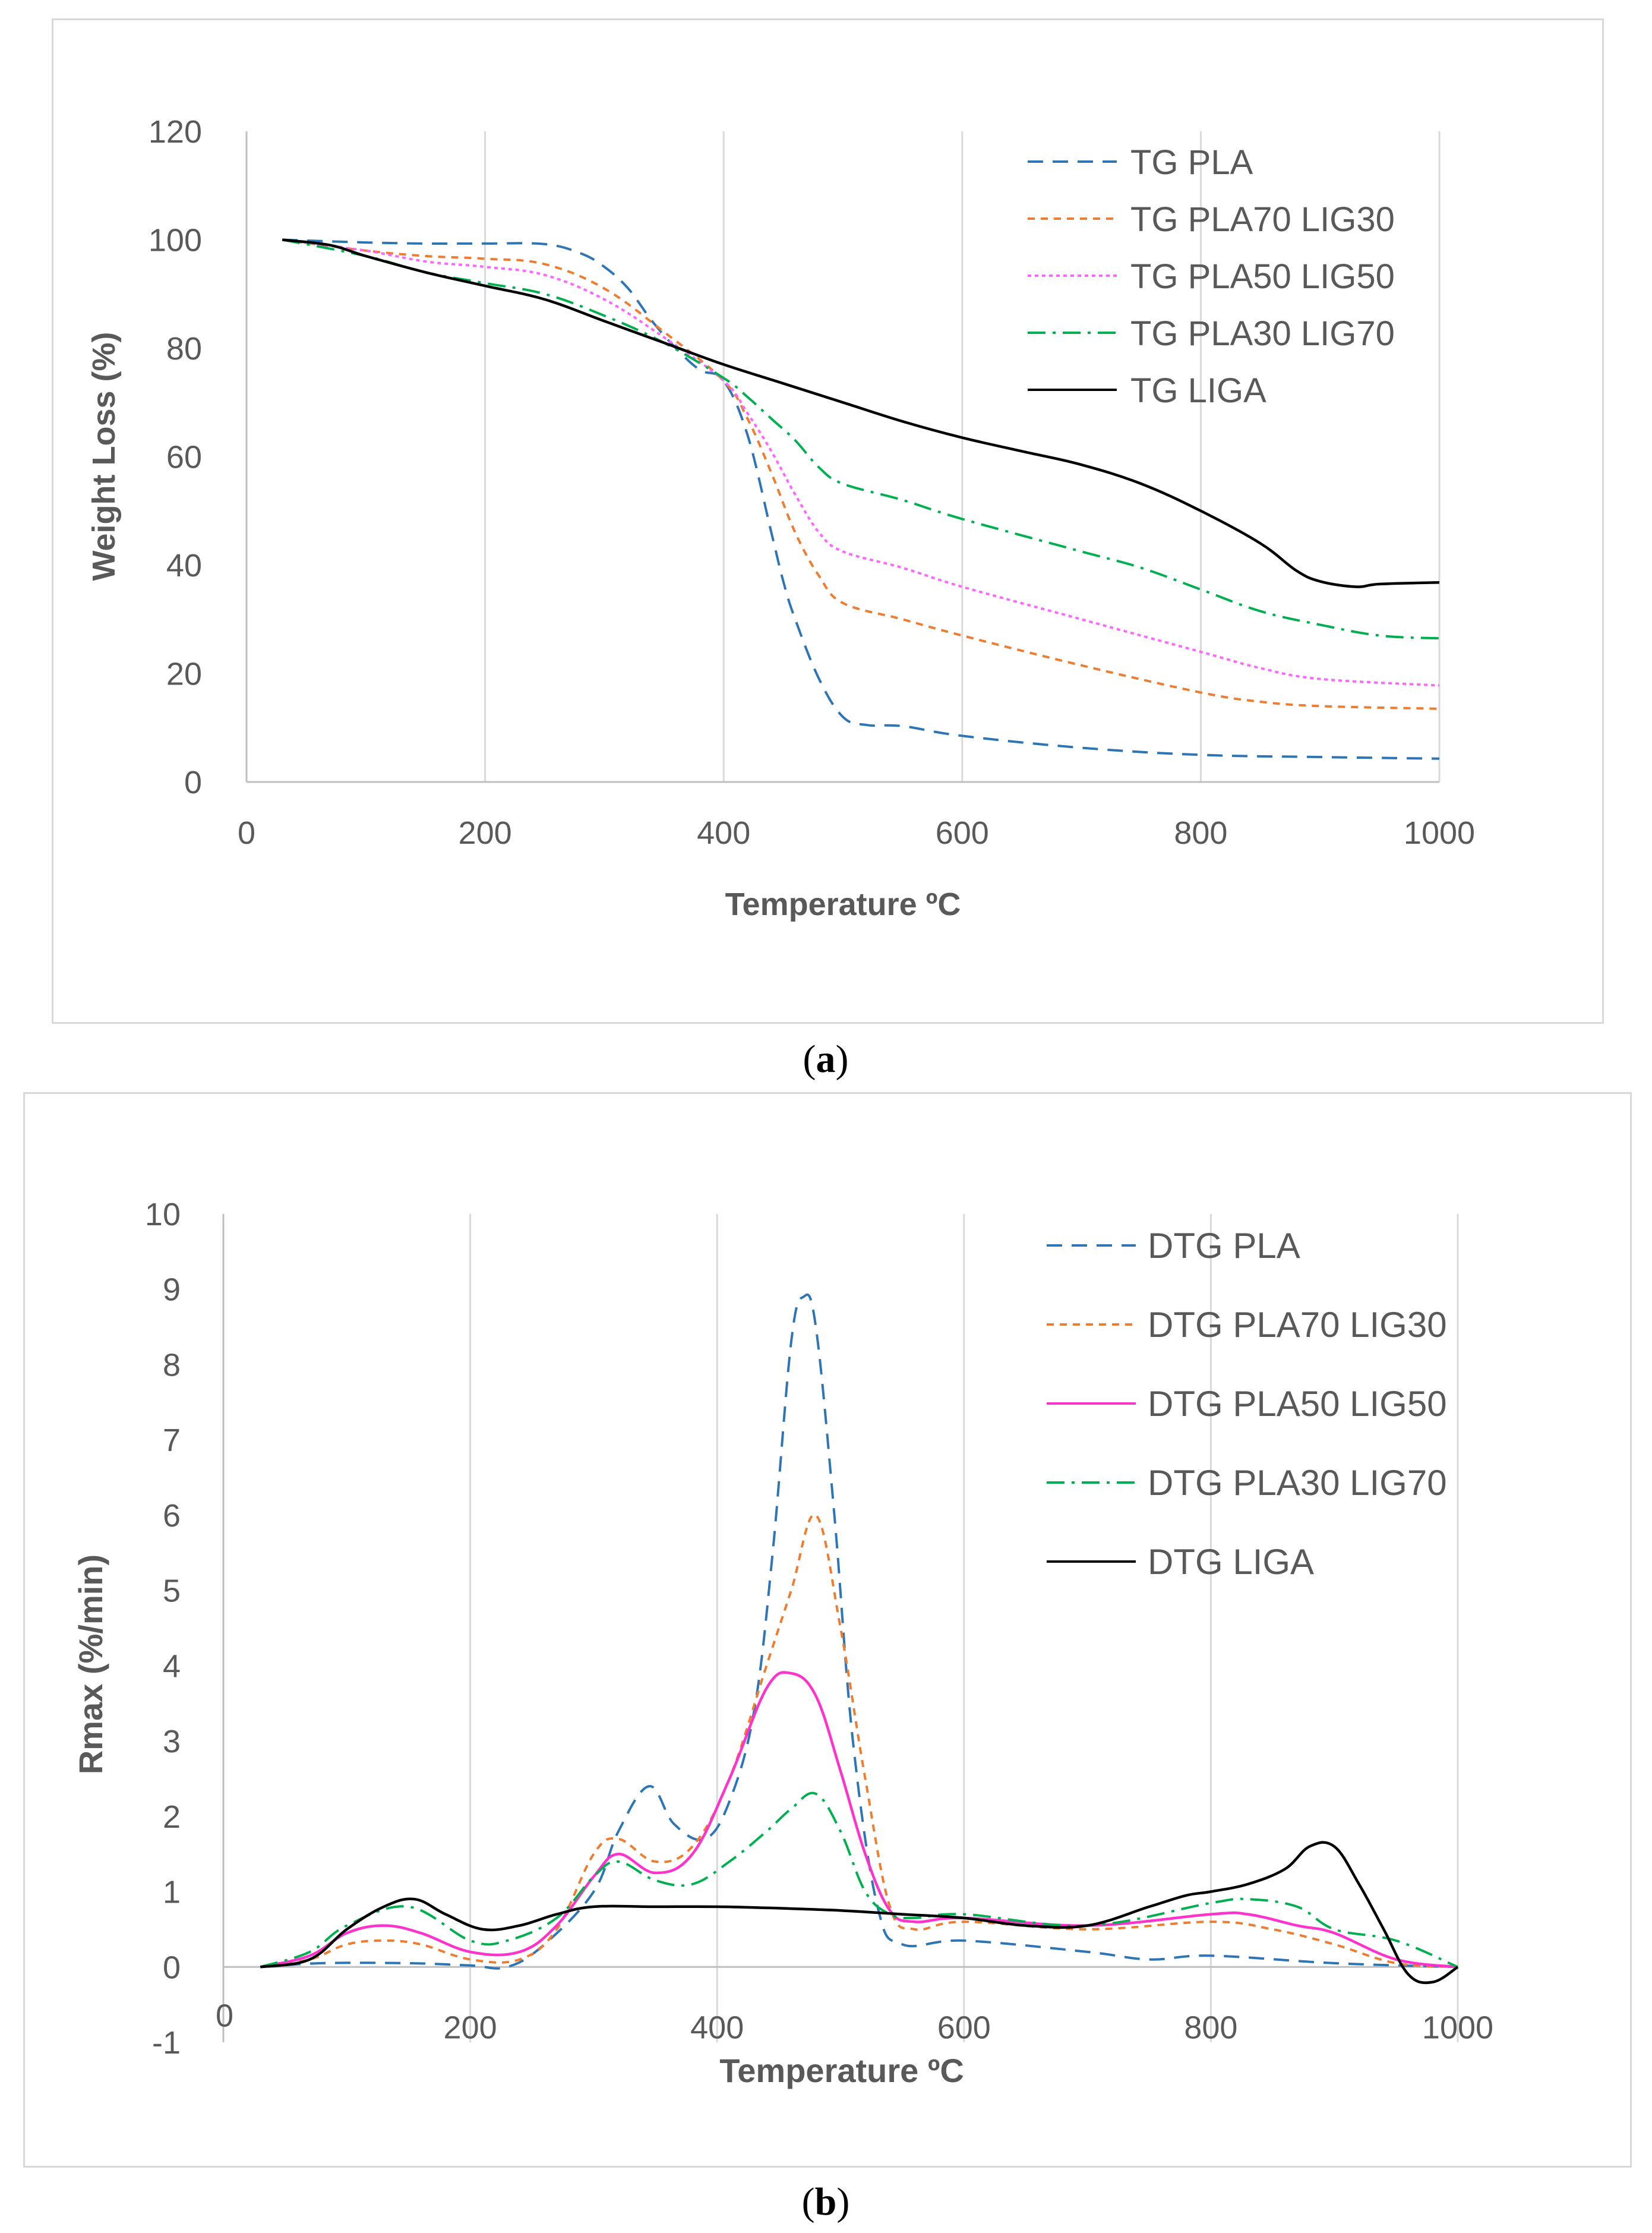 Image resolution: width=1652 pixels, height=2233 pixels. What do you see at coordinates (104, 457) in the screenshot?
I see `y-axis-title: Weight Loss (%)` at bounding box center [104, 457].